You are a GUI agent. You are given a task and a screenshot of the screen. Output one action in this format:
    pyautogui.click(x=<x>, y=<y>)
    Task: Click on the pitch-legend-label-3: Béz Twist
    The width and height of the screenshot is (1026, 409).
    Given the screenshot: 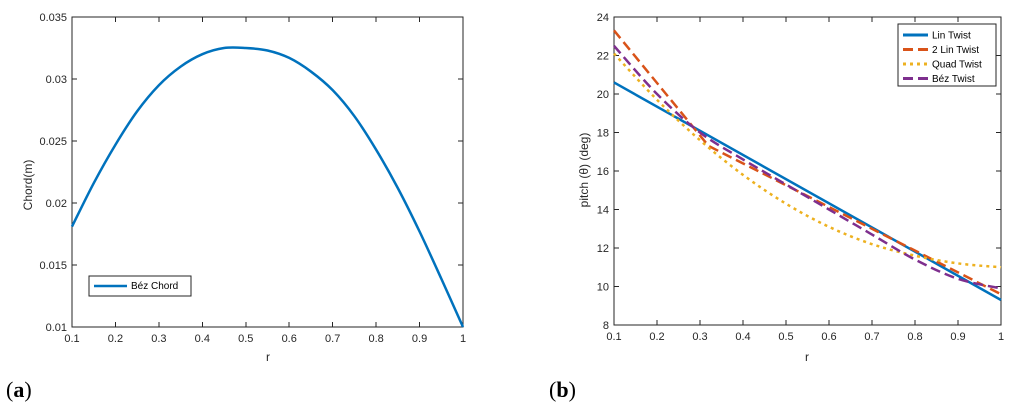 What is the action you would take?
    pyautogui.click(x=953, y=79)
    